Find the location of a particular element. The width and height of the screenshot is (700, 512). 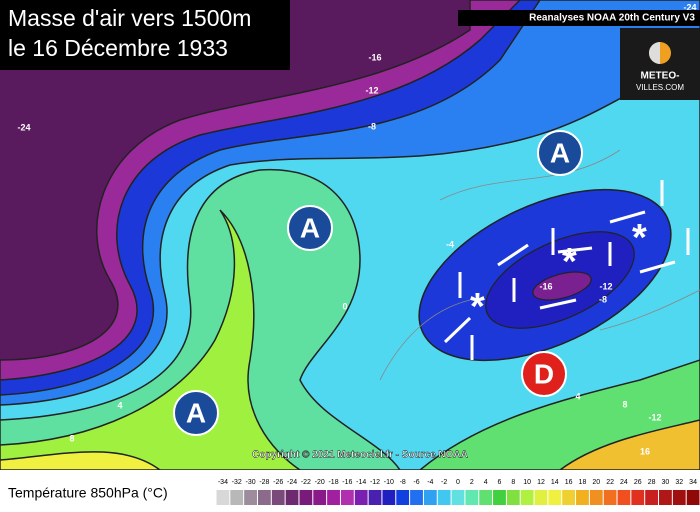

source-box is located at coordinates (579, 18).